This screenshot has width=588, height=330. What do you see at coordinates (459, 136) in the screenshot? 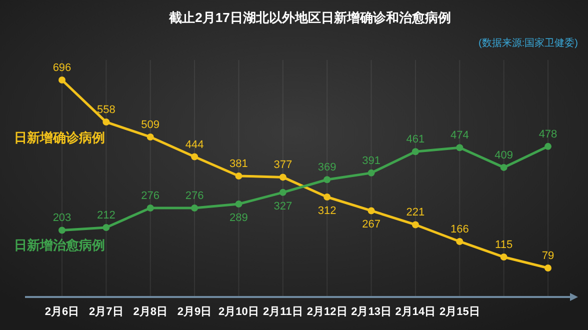
I see `data-label: 474` at bounding box center [459, 136].